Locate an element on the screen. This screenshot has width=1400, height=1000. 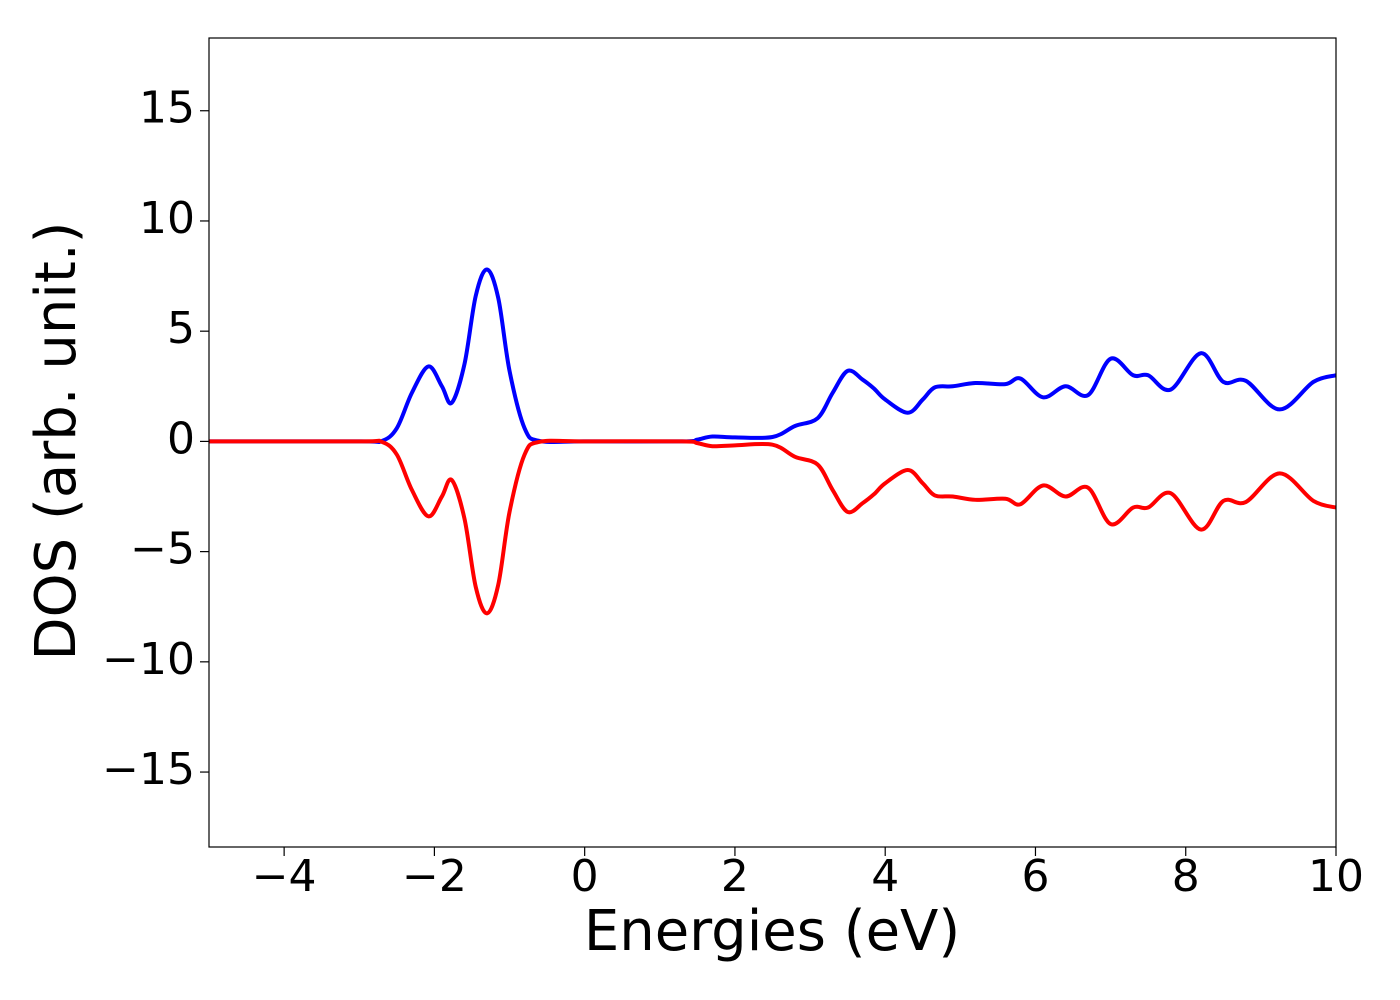
y-axis-label: DOS (arb. unit.) is located at coordinates (56, 440).